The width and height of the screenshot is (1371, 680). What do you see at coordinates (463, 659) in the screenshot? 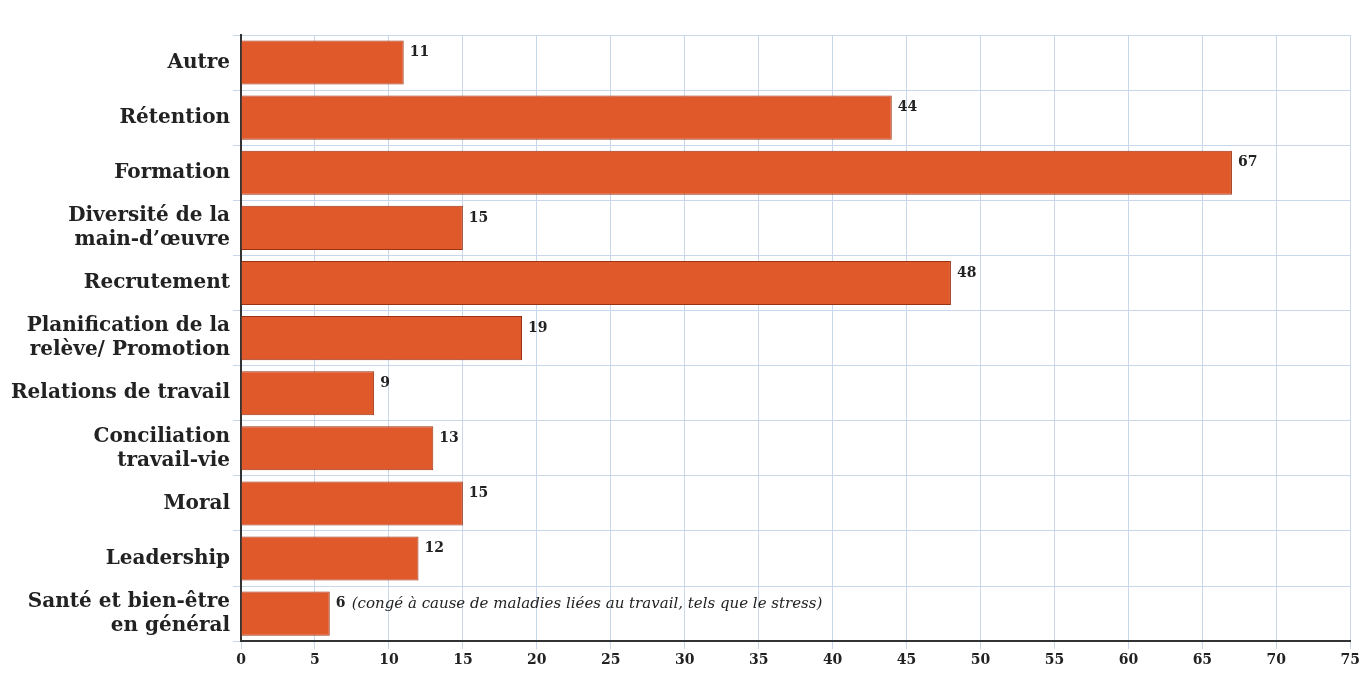
I see `x-tick-label: 15` at bounding box center [463, 659].